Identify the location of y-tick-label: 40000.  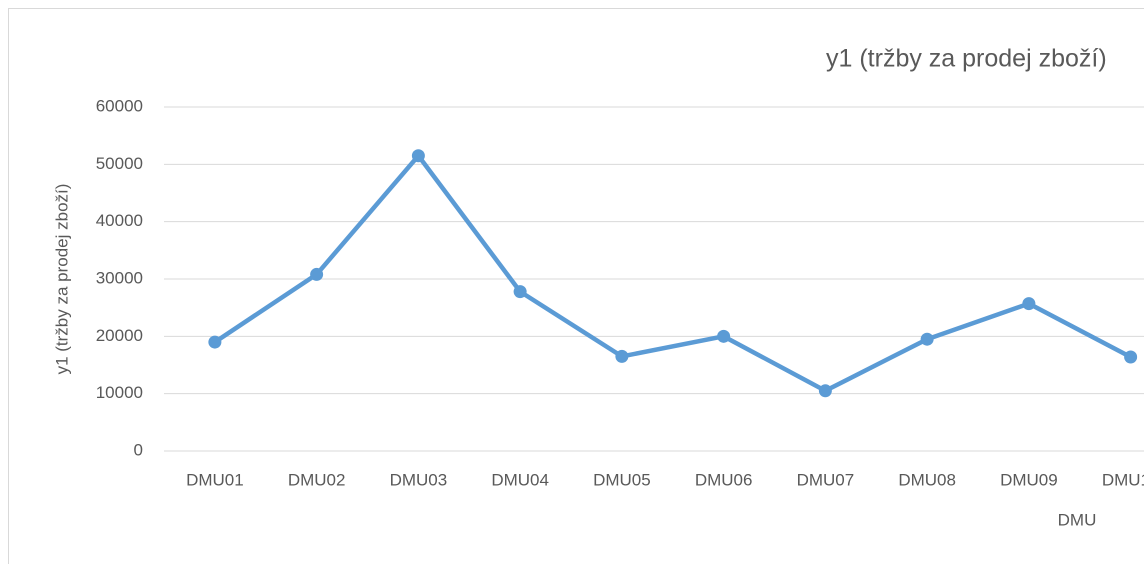
(119, 220).